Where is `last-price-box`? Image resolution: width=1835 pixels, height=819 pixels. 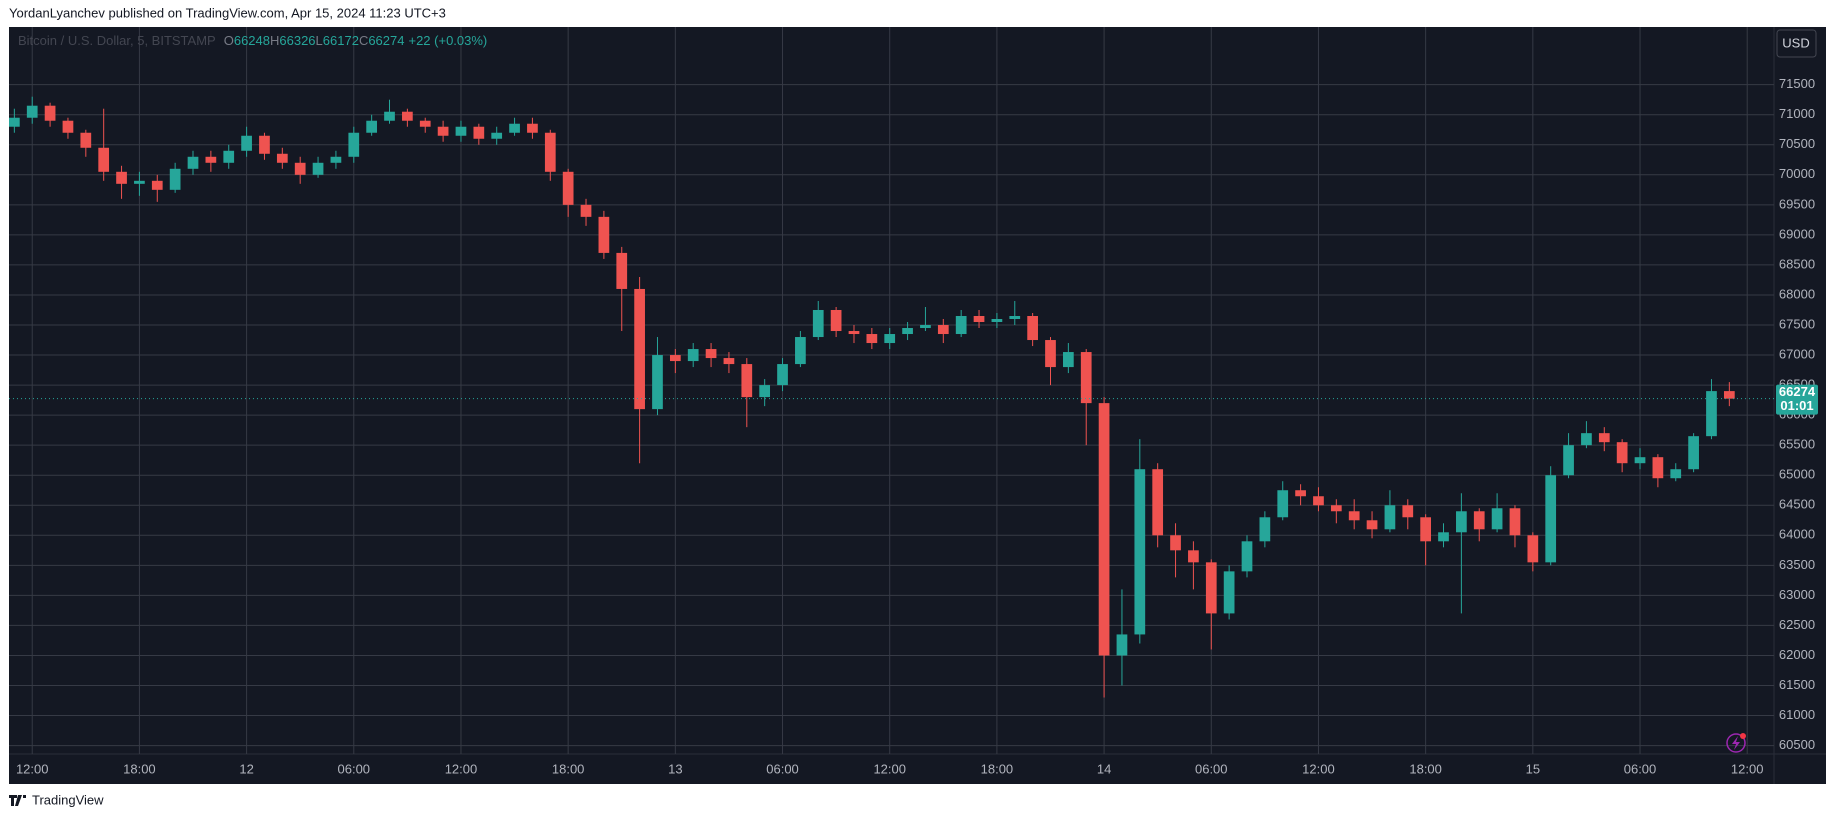 last-price-box is located at coordinates (1797, 399).